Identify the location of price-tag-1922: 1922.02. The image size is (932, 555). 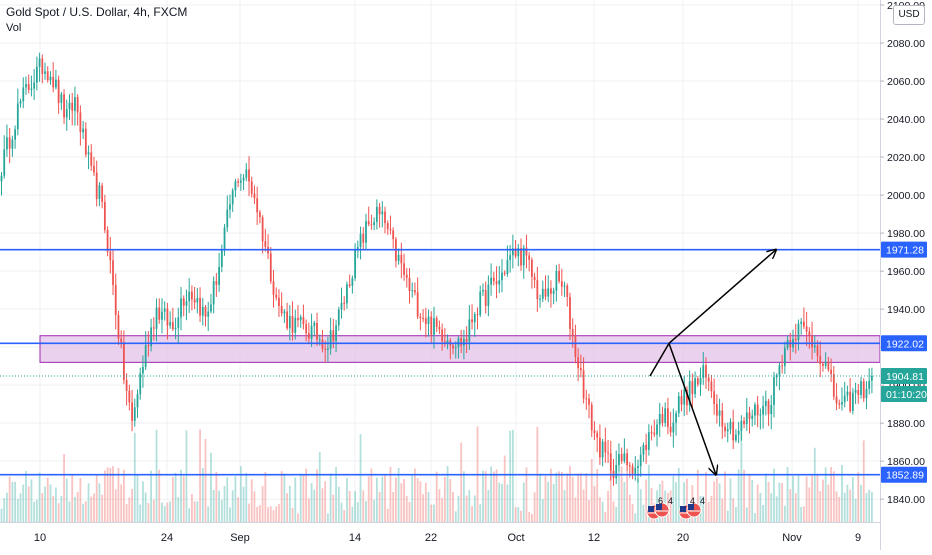
(905, 344).